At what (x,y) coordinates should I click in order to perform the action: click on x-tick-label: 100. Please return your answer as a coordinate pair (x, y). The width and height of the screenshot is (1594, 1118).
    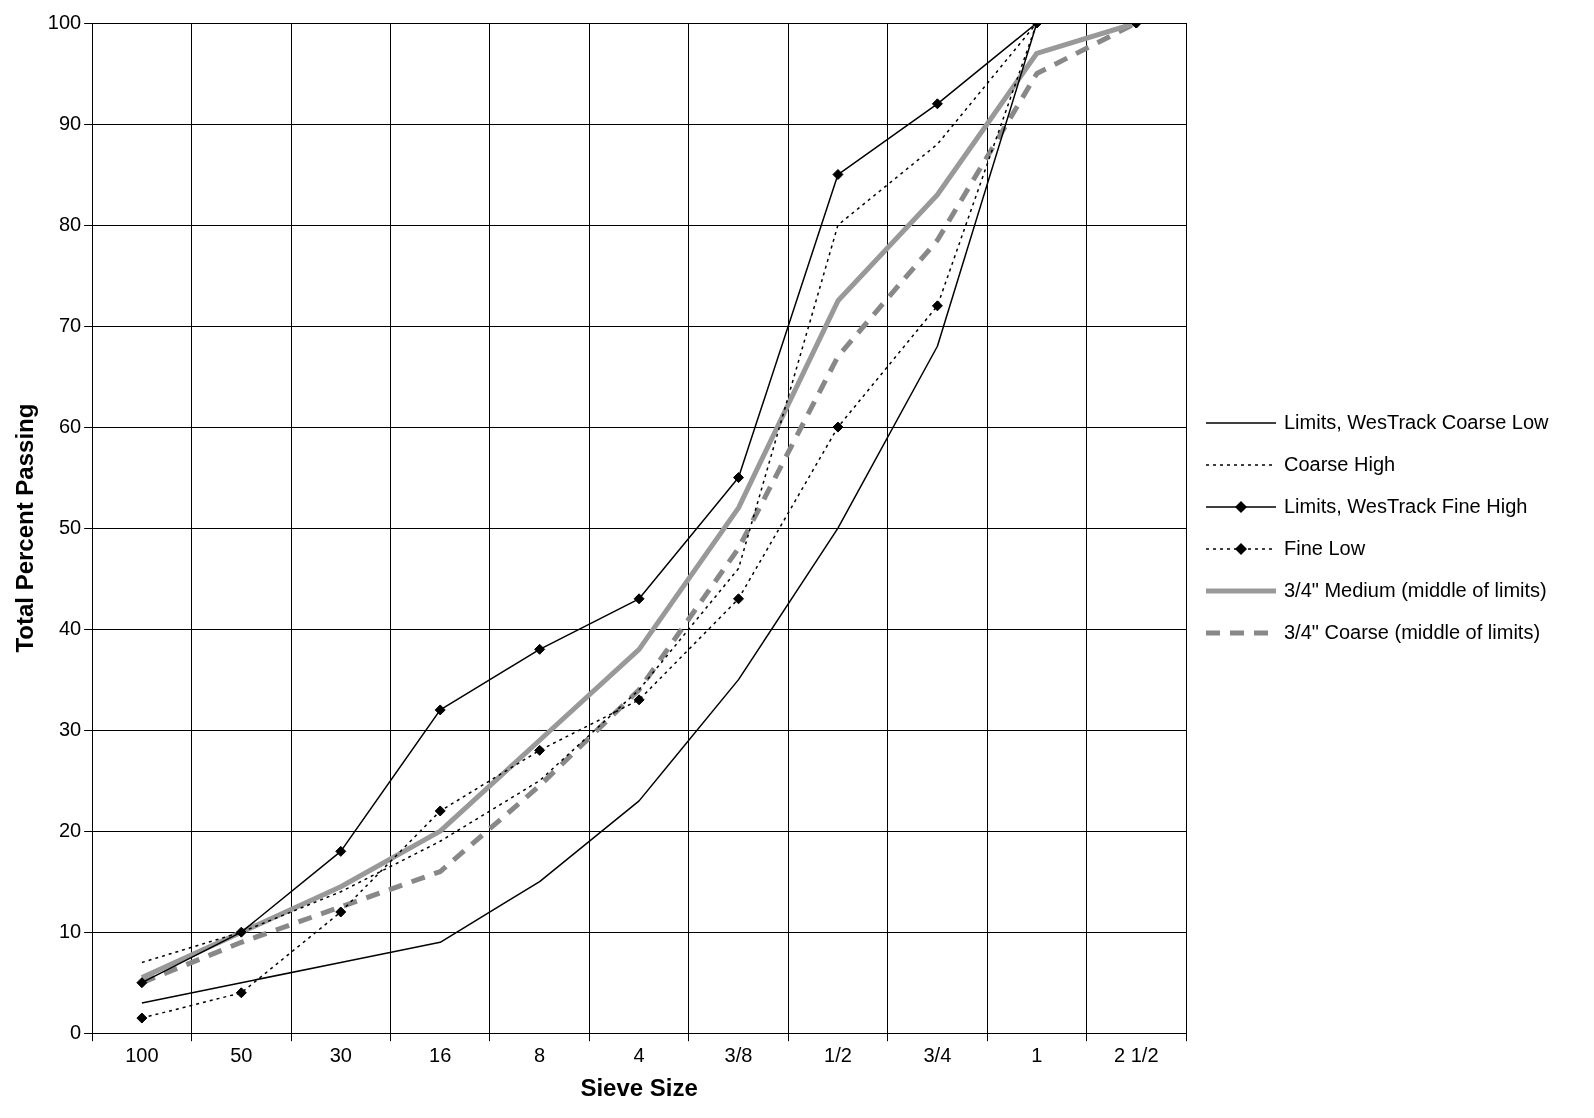
    Looking at the image, I should click on (142, 1054).